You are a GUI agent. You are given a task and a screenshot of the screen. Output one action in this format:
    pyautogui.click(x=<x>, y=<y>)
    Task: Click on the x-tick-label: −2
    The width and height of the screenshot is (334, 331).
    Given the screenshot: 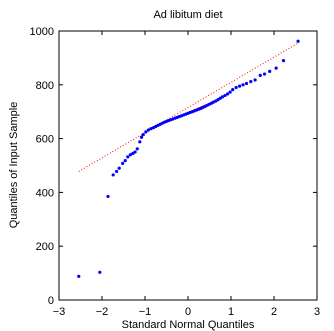 What is the action you would take?
    pyautogui.click(x=102, y=312)
    